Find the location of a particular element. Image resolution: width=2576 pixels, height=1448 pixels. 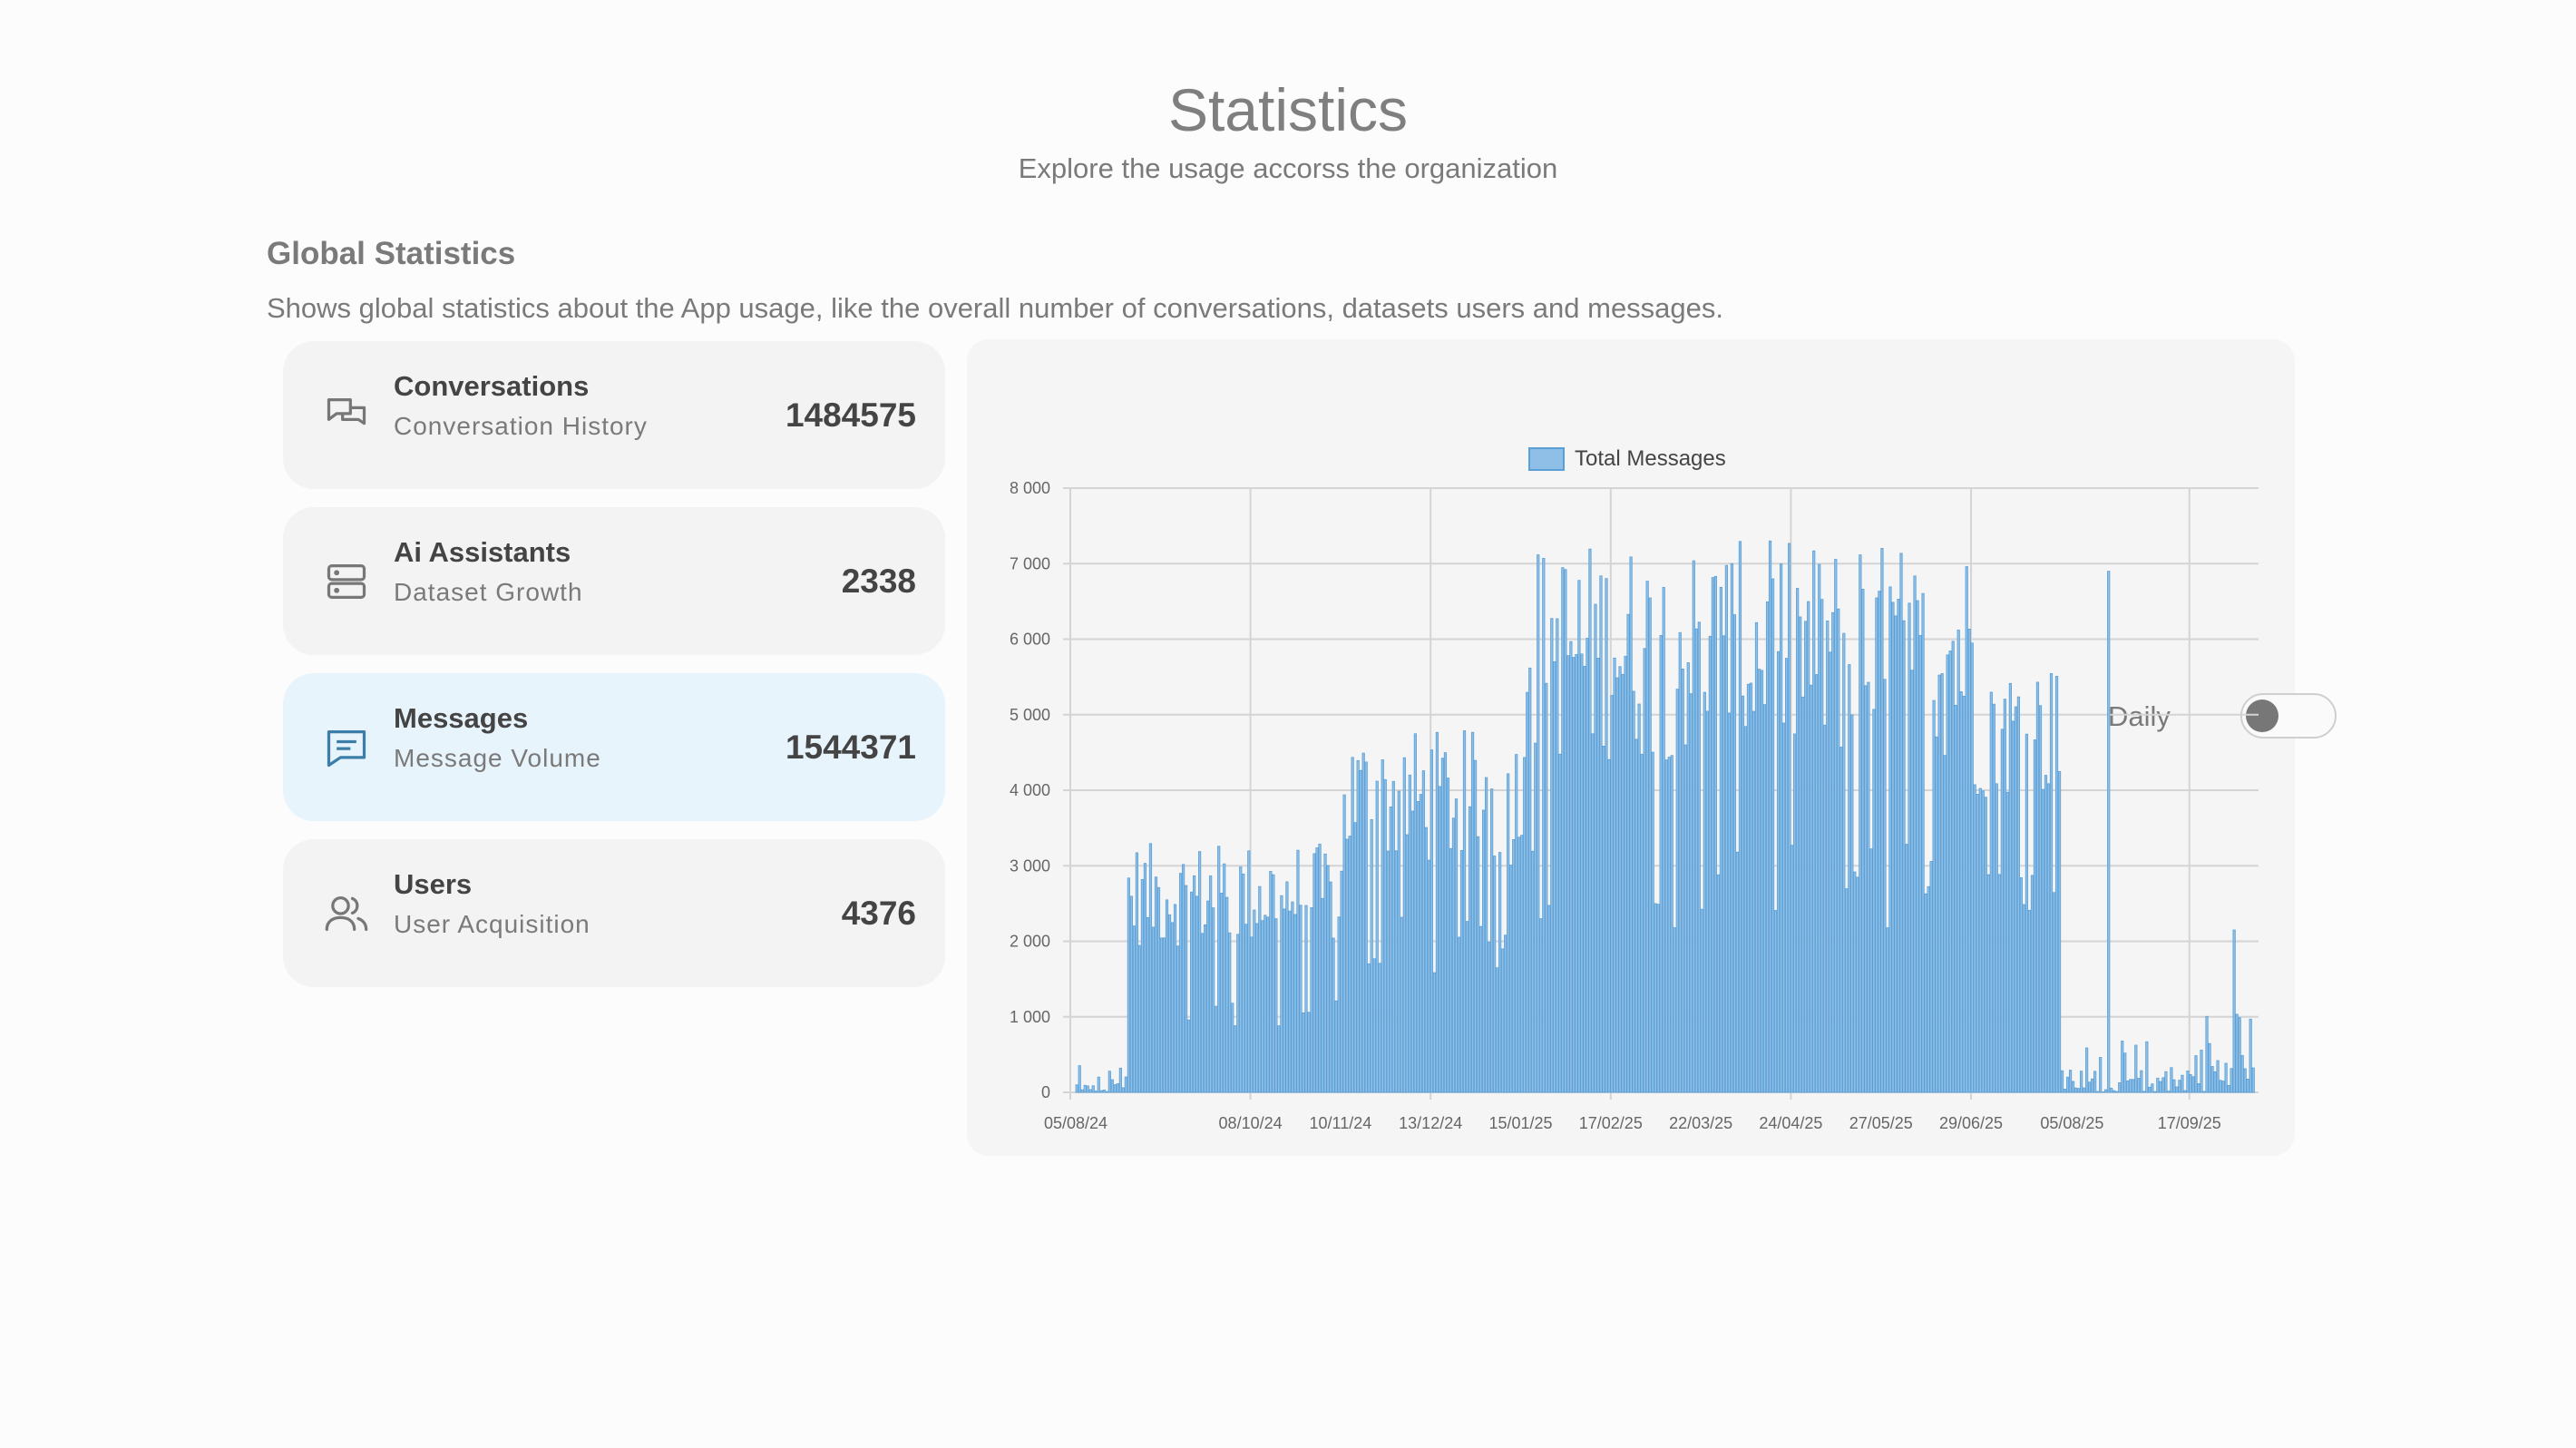

users-card: Users User Acquisition 4376 is located at coordinates (614, 913).